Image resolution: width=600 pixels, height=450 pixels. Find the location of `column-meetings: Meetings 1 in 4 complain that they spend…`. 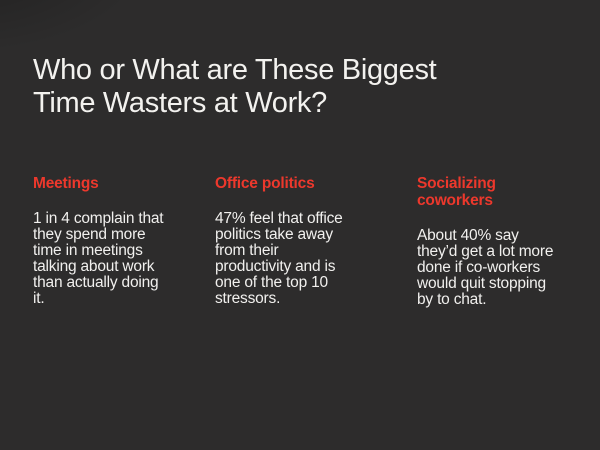

column-meetings: Meetings 1 in 4 complain that they spend… is located at coordinates (117, 241).